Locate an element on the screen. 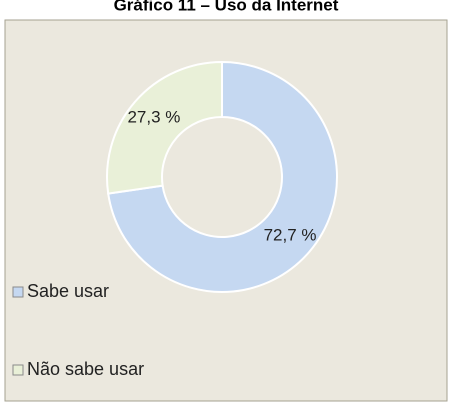  legend-label: Sabe usar is located at coordinates (68, 291).